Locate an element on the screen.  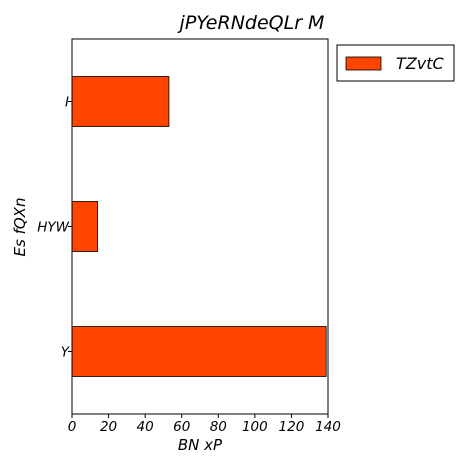
y-tick-label: HYW is located at coordinates (53, 228).